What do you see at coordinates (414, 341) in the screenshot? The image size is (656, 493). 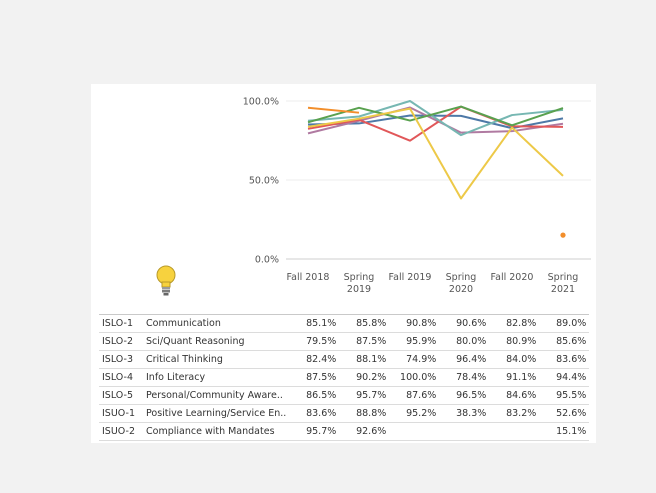 I see `row-value: 95.9%` at bounding box center [414, 341].